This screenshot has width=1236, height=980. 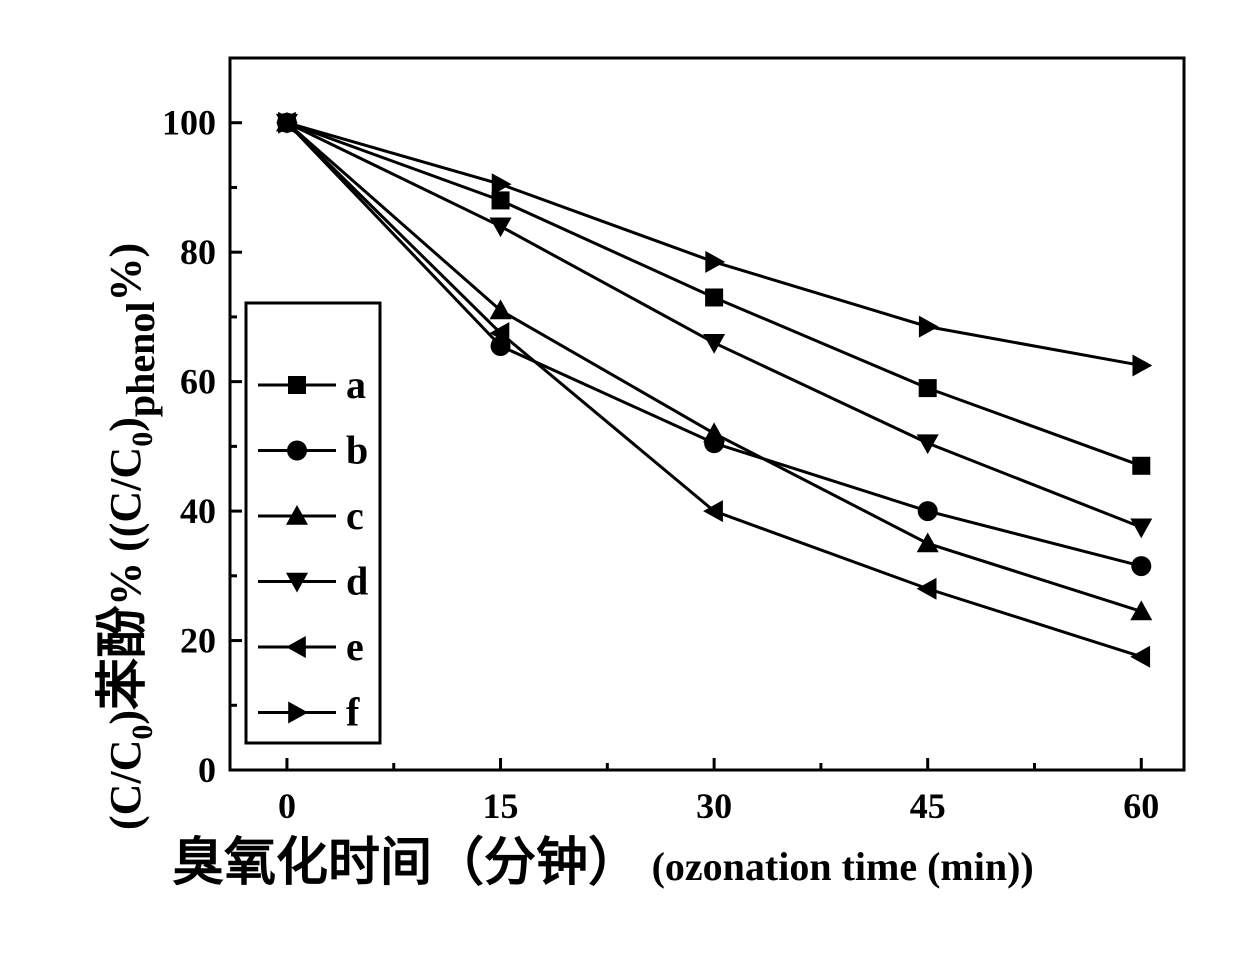 I want to click on y-tick-label: 20, so click(x=198, y=641).